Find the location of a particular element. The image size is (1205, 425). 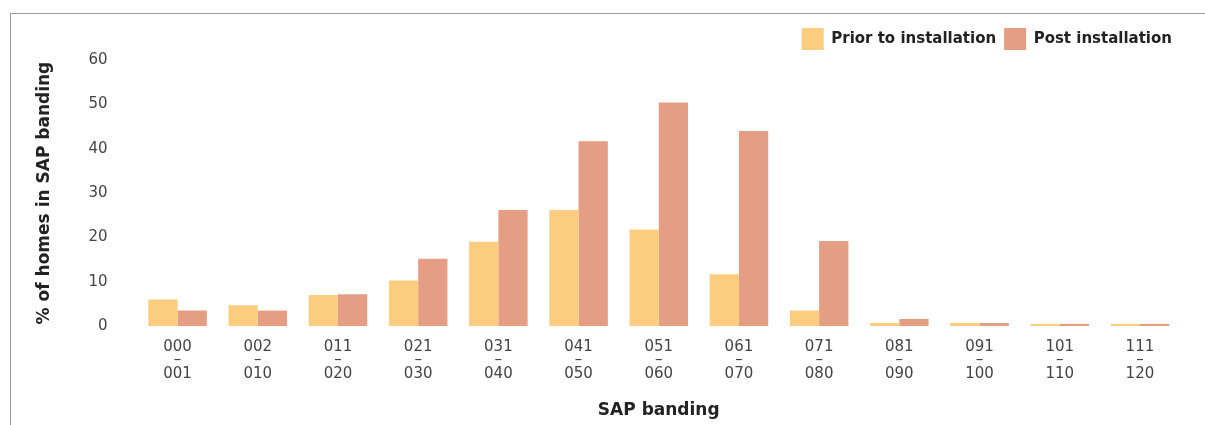

x-tick-label: 002–010 is located at coordinates (258, 359).